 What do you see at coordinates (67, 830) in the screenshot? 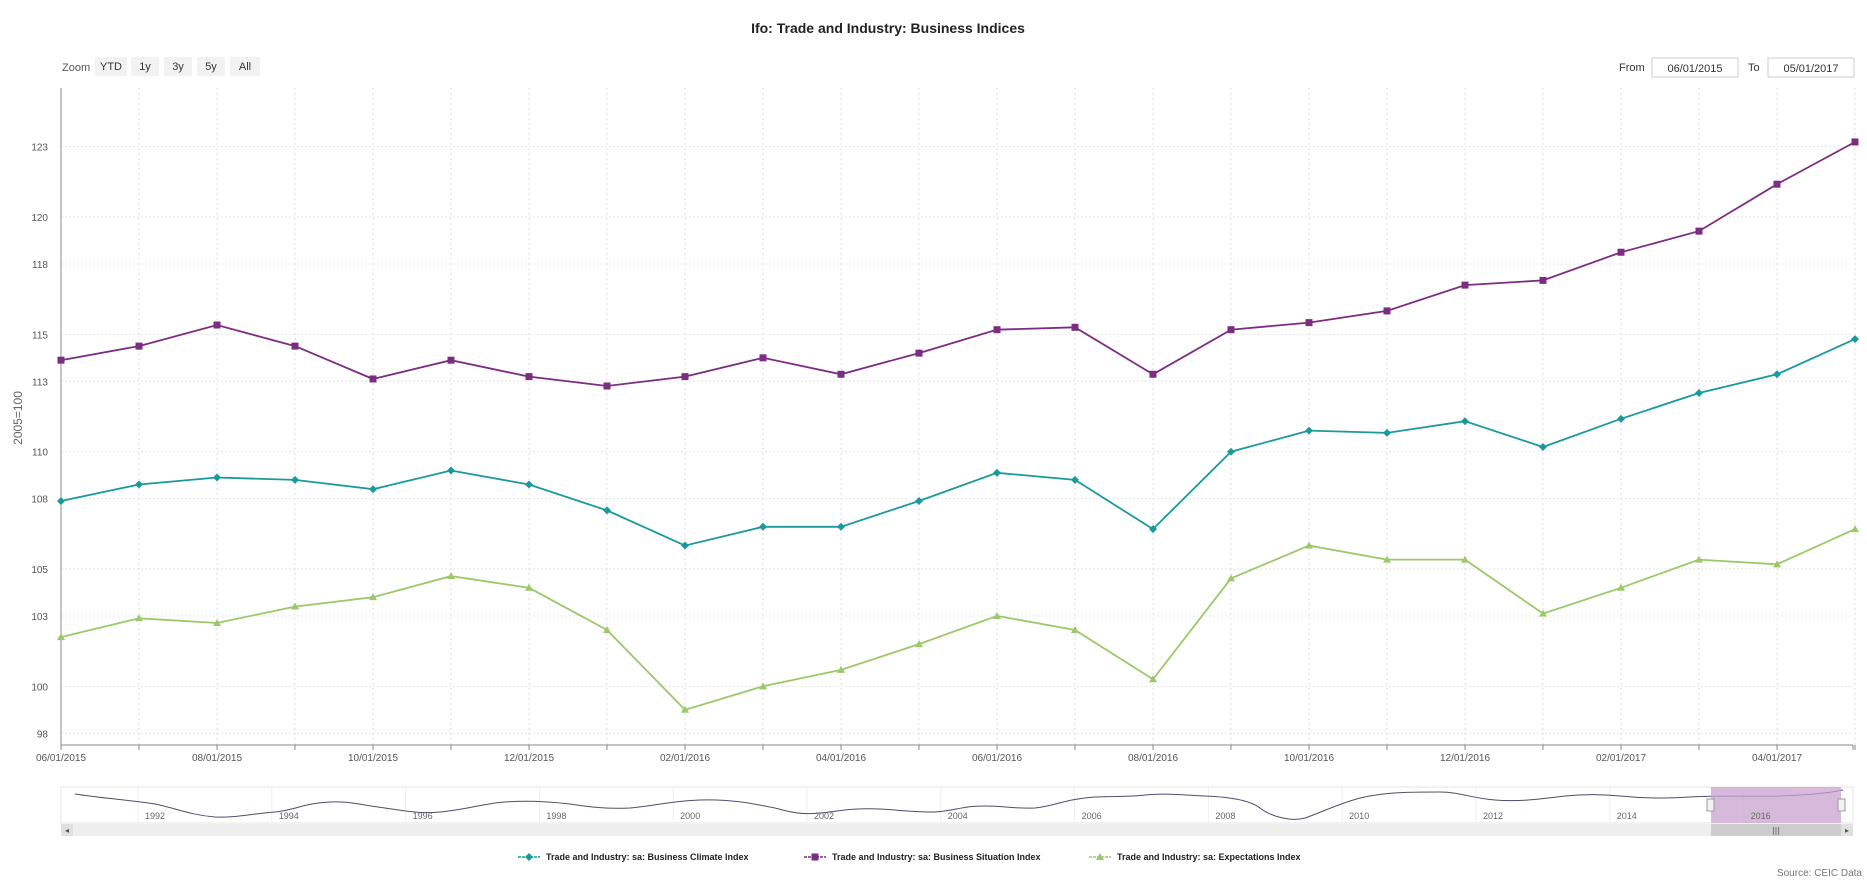
I see `scrollbar-left-arrow-button` at bounding box center [67, 830].